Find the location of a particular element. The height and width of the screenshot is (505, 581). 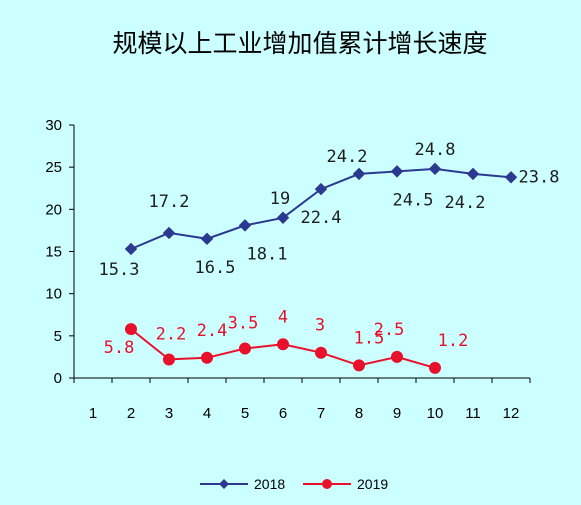

x-tick-label: 5 is located at coordinates (245, 413).